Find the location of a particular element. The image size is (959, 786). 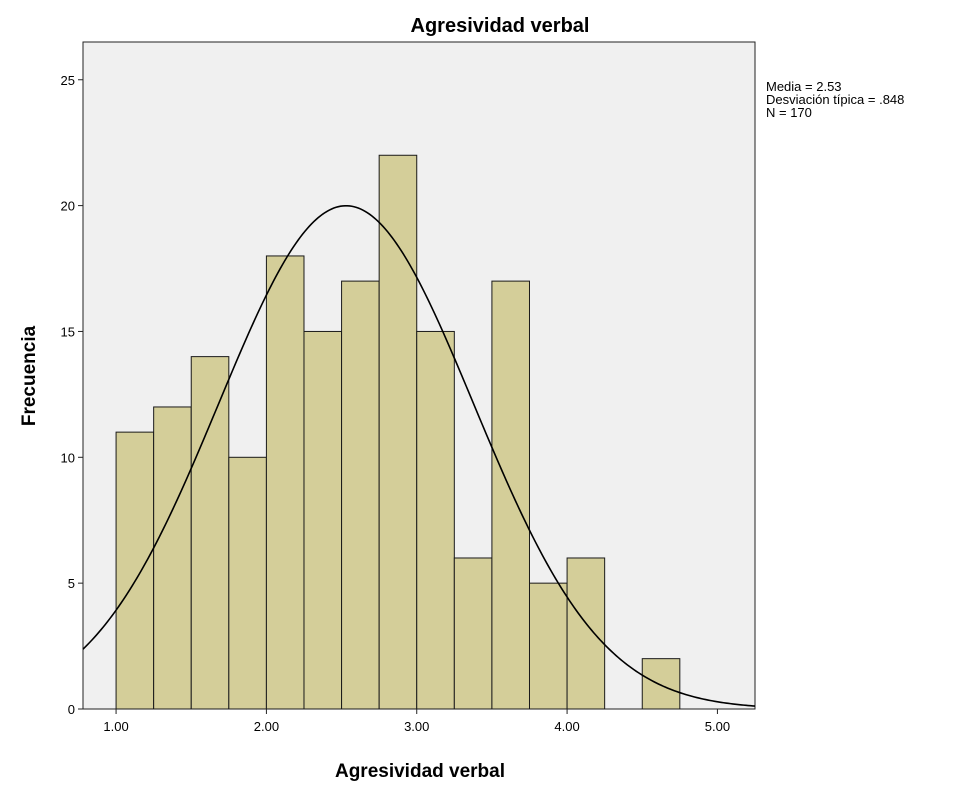

x-tick-label: 3.00 is located at coordinates (416, 726).